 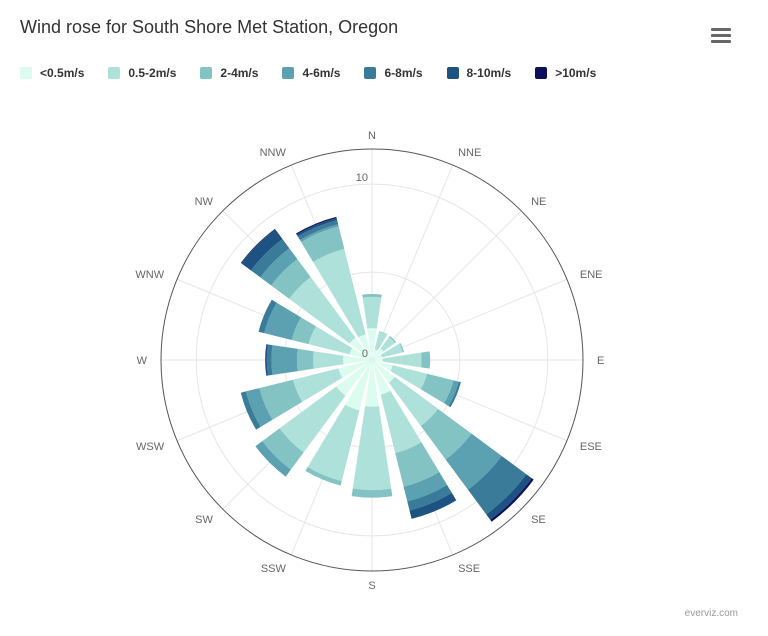 What do you see at coordinates (204, 202) in the screenshot?
I see `direction-label: NW` at bounding box center [204, 202].